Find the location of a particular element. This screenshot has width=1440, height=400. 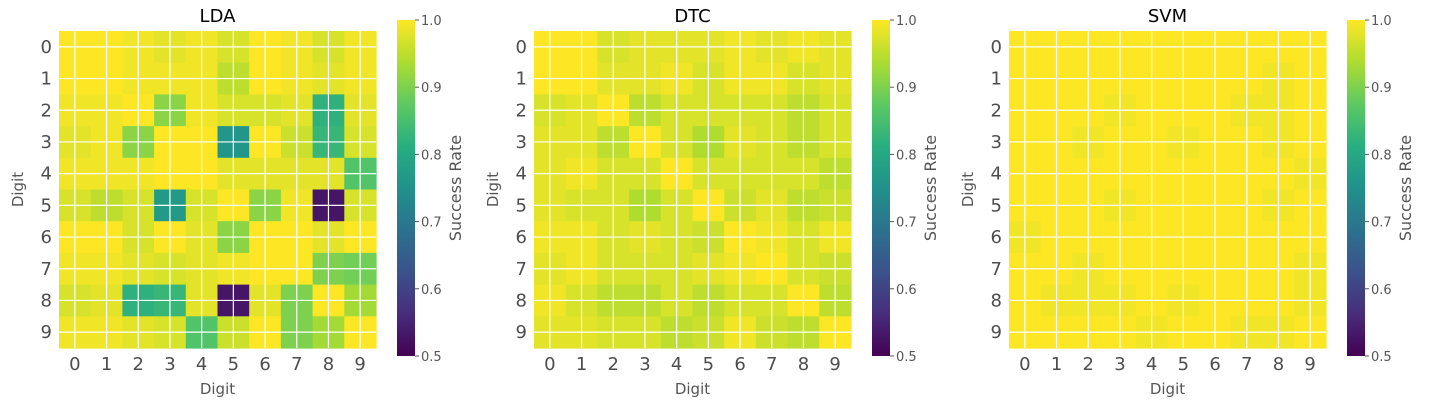

chart-title: DTC is located at coordinates (692, 16).